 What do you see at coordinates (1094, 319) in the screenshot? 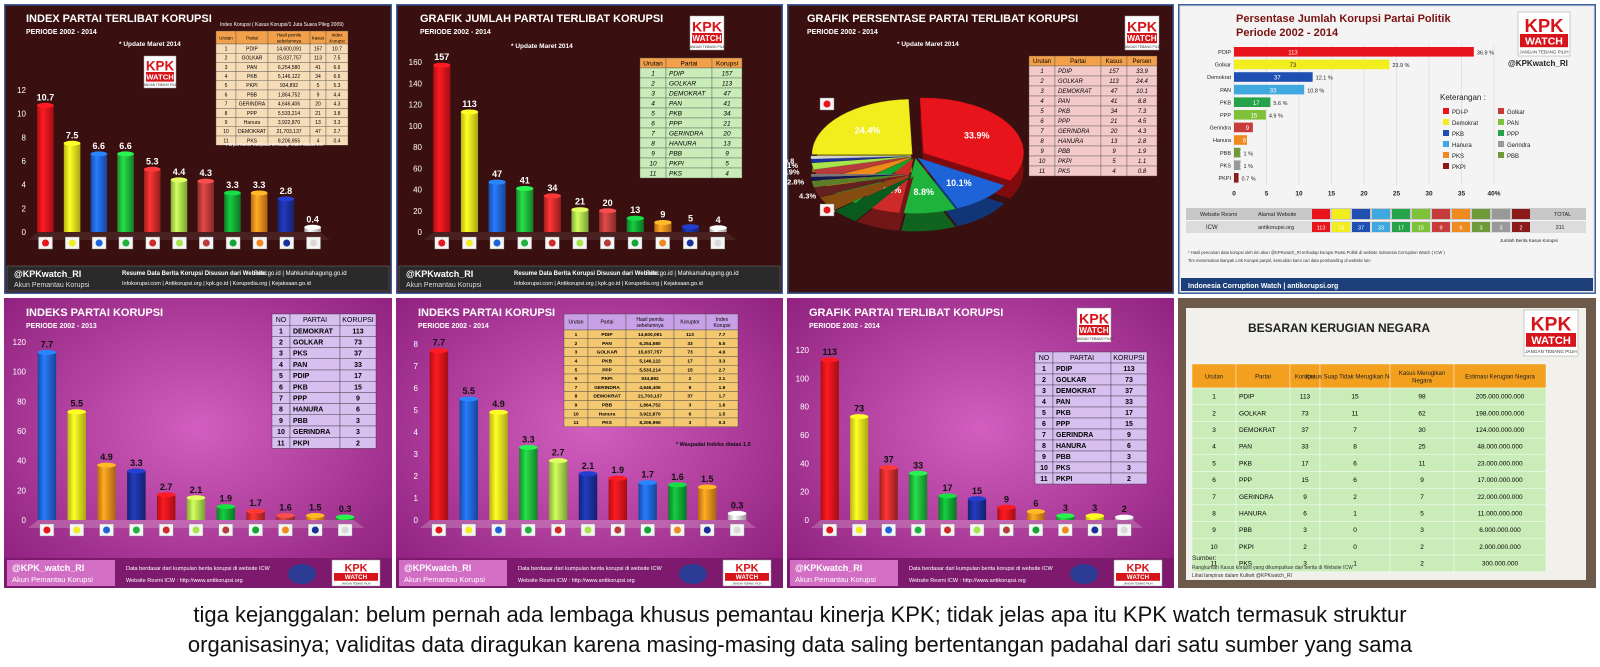
I see `logo-kpk: KPK` at bounding box center [1094, 319].